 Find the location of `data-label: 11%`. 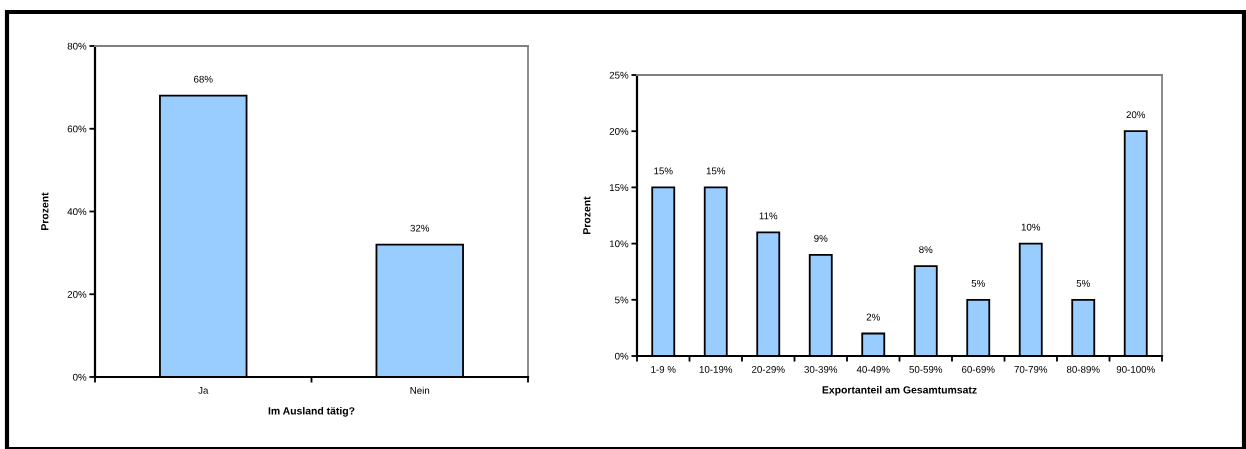

data-label: 11% is located at coordinates (768, 216).